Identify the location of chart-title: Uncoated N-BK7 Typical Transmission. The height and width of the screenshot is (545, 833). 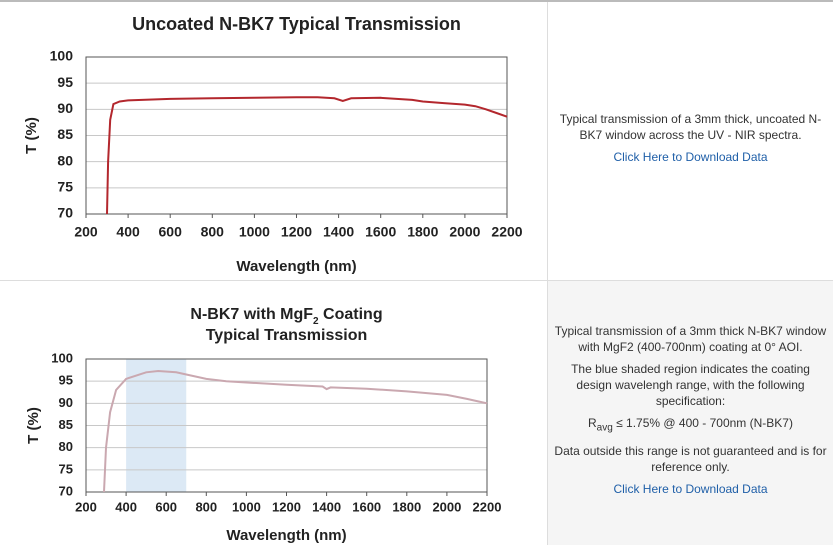
(296, 24).